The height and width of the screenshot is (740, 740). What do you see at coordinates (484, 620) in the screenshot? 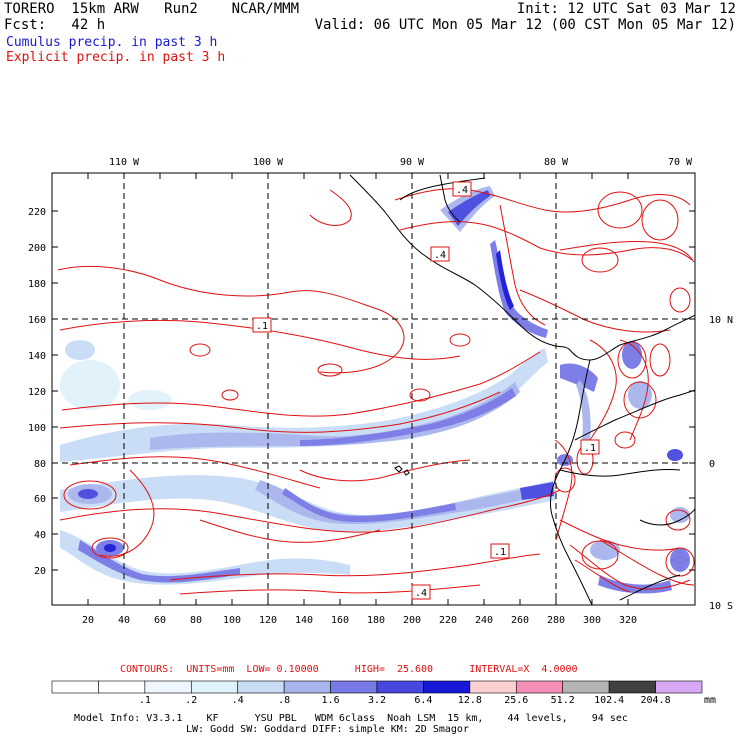
I see `x-tick-label: 240` at bounding box center [484, 620].